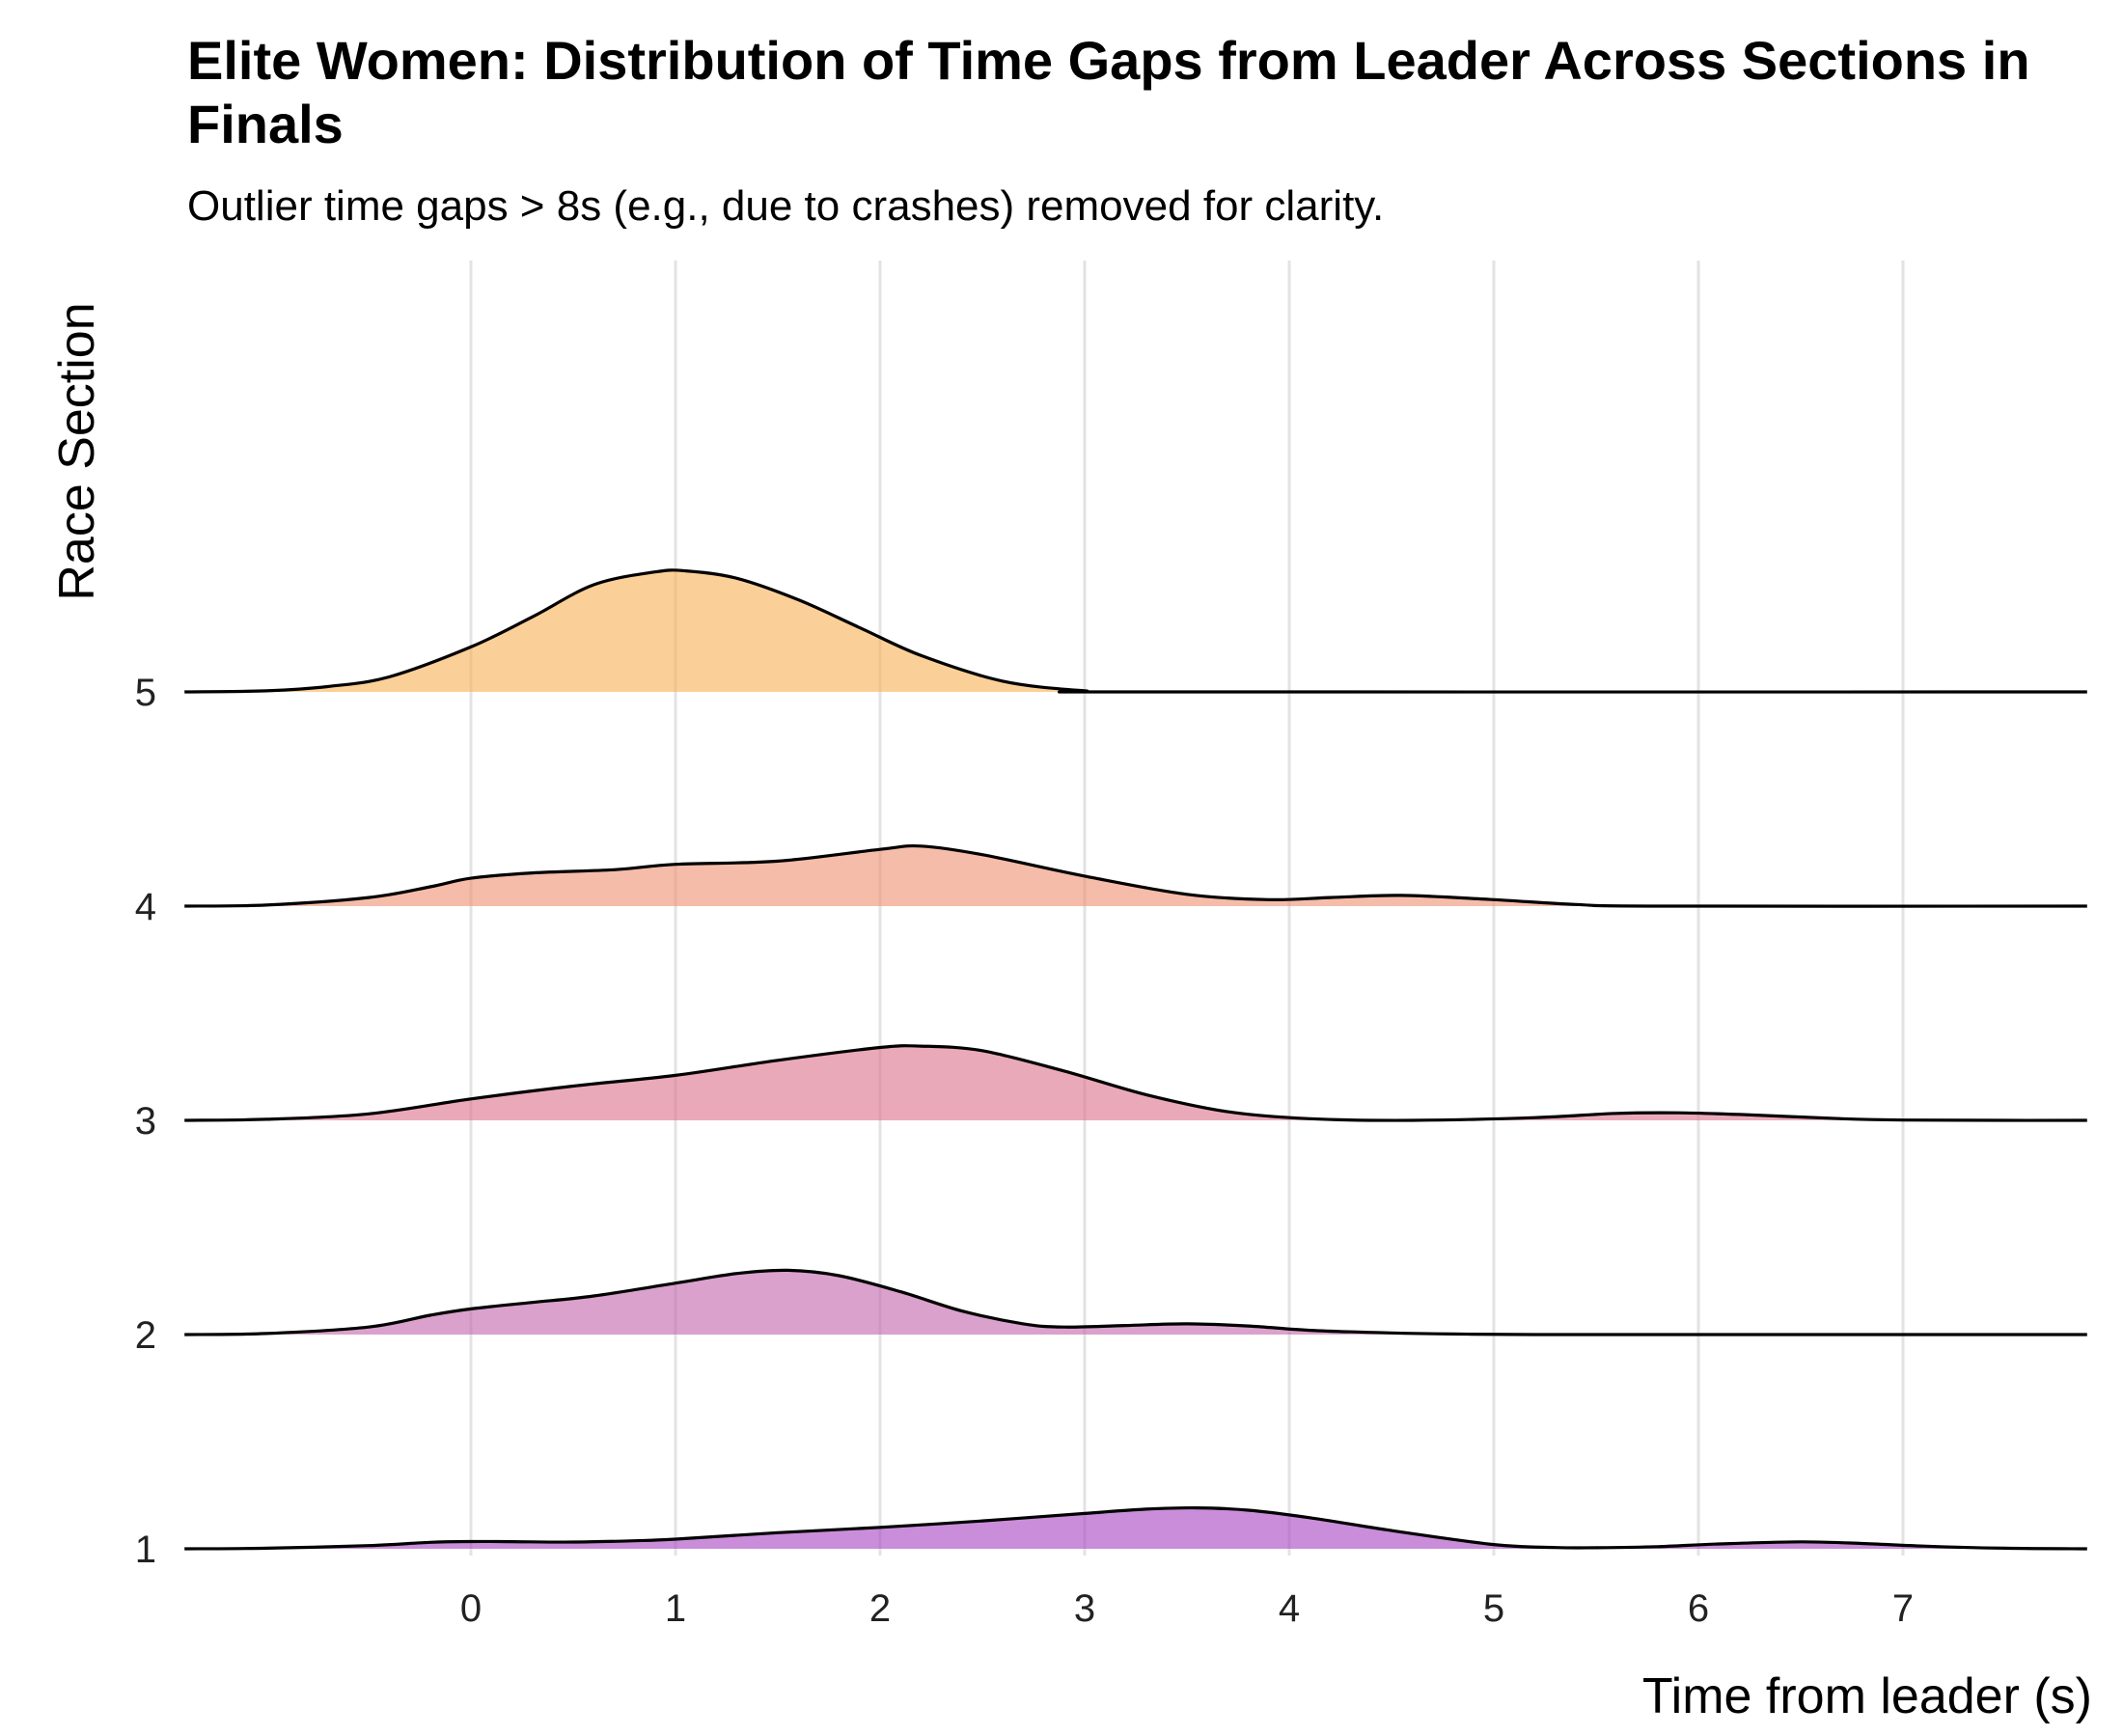 The width and height of the screenshot is (2123, 1736). What do you see at coordinates (145, 693) in the screenshot?
I see `y-tick-label: 5` at bounding box center [145, 693].